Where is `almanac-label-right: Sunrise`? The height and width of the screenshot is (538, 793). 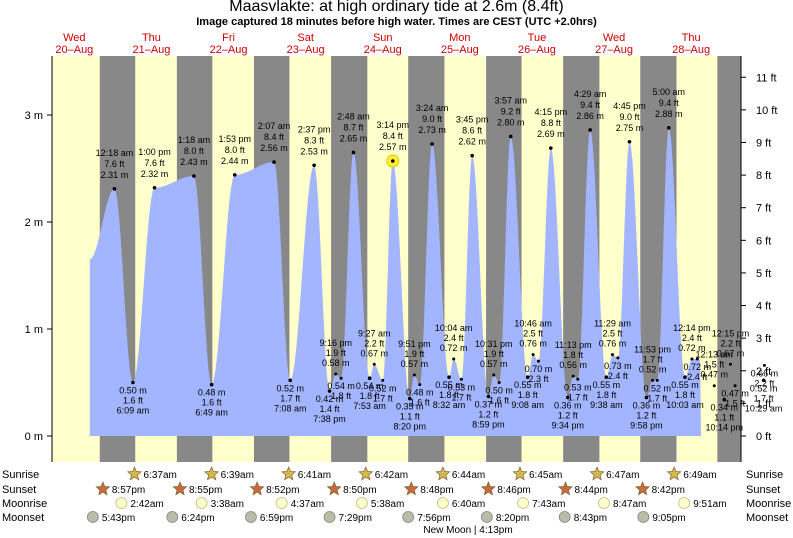
almanac-label-right: Sunrise is located at coordinates (764, 475).